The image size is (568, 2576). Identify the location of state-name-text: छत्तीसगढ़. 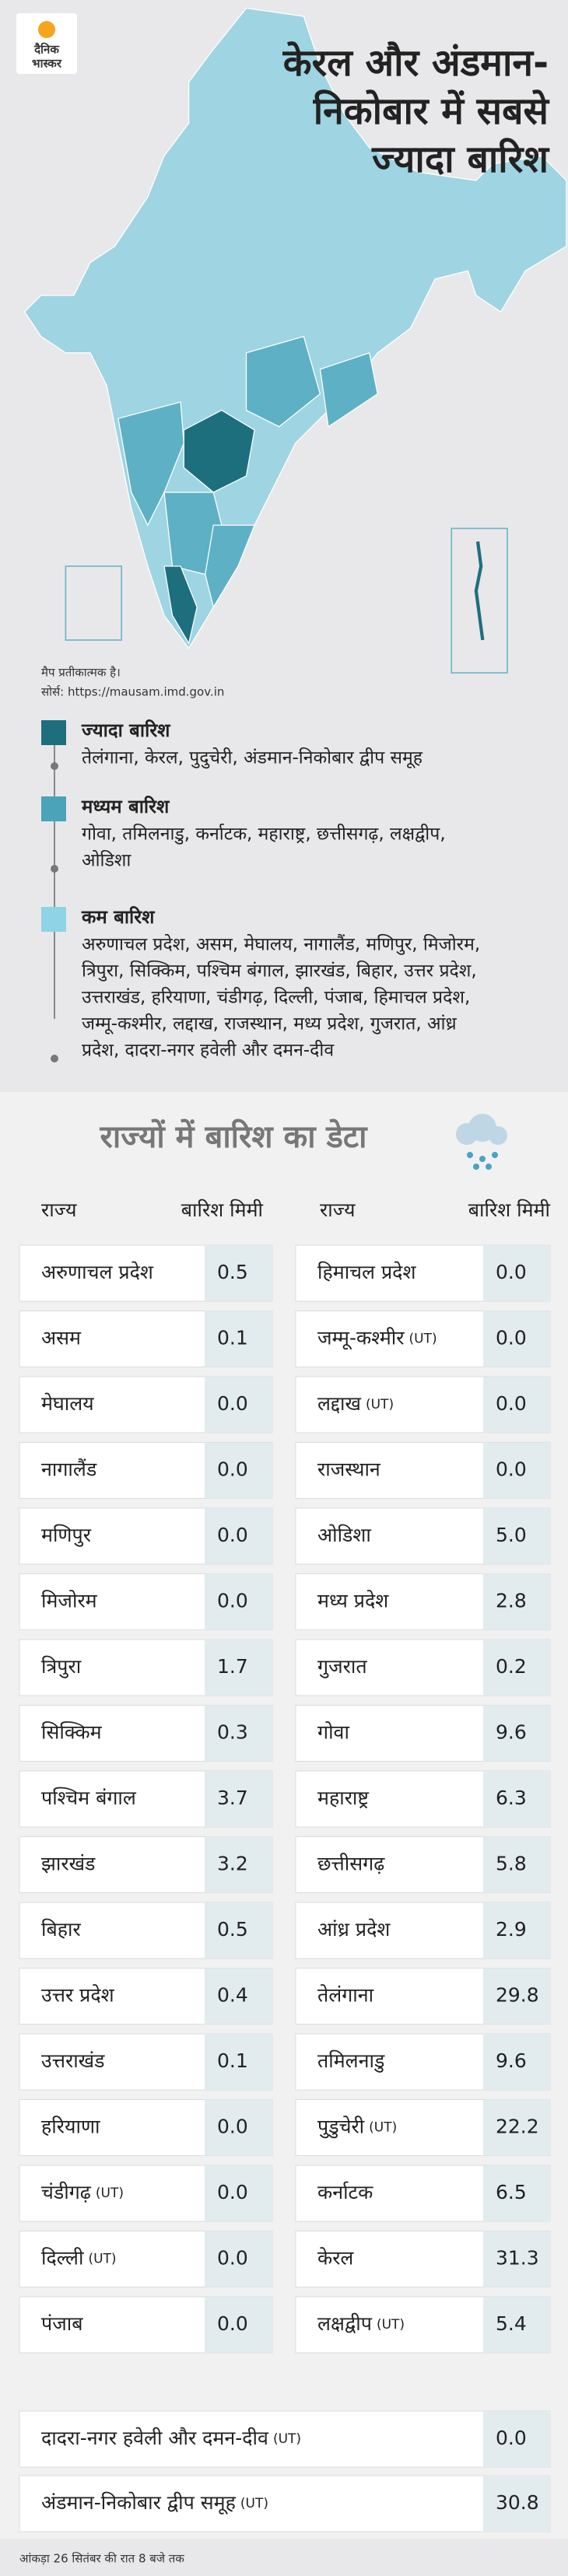
(351, 1864).